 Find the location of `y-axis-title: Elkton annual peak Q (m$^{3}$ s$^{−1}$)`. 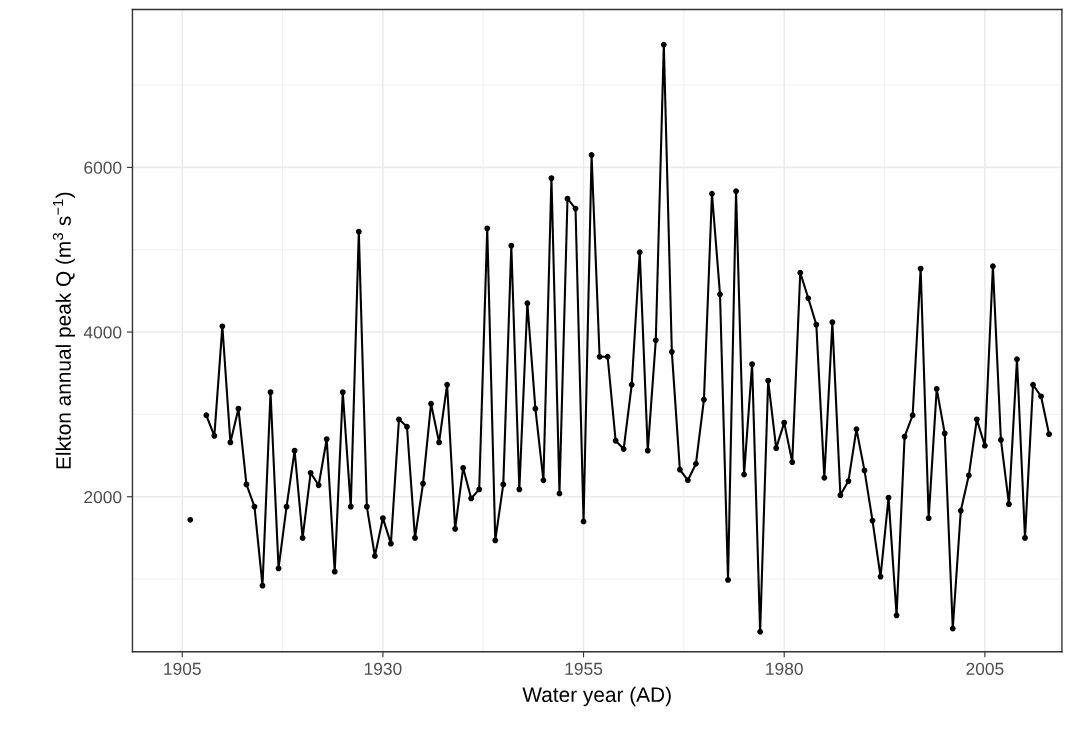

y-axis-title: Elkton annual peak Q (m$^{3}$ s$^{−1}$) is located at coordinates (64, 330).